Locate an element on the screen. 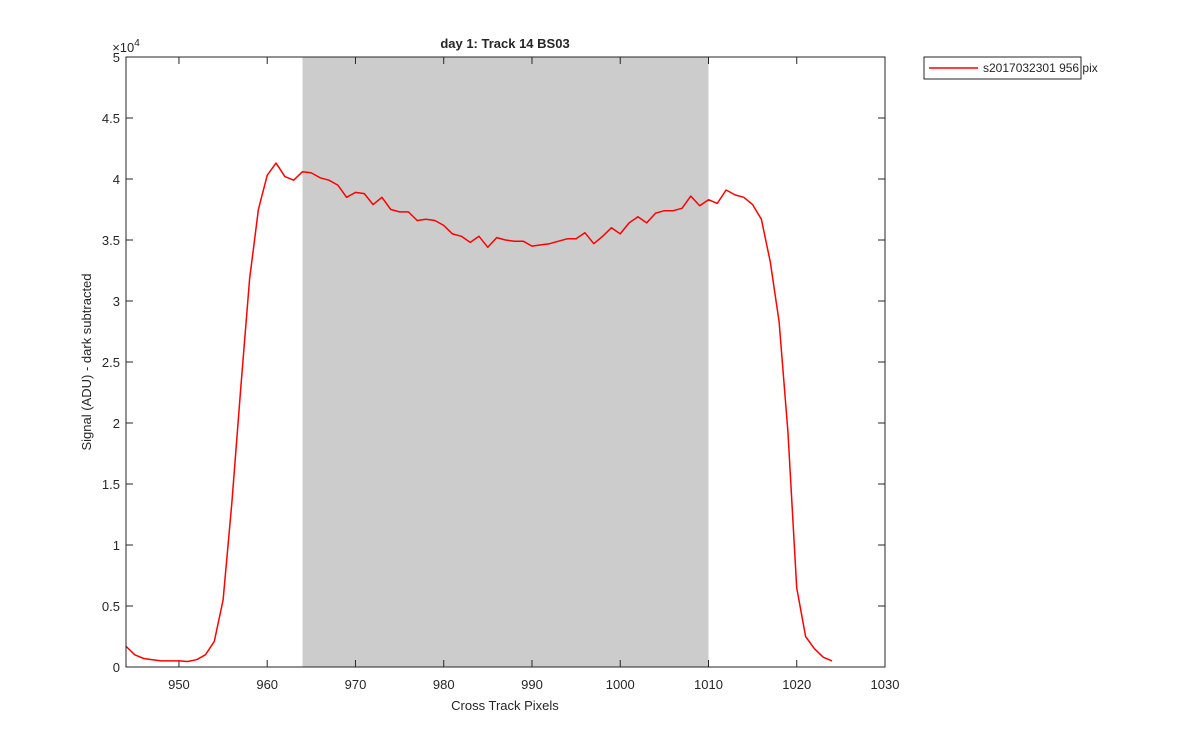  y-tick-label: 2 is located at coordinates (116, 423).